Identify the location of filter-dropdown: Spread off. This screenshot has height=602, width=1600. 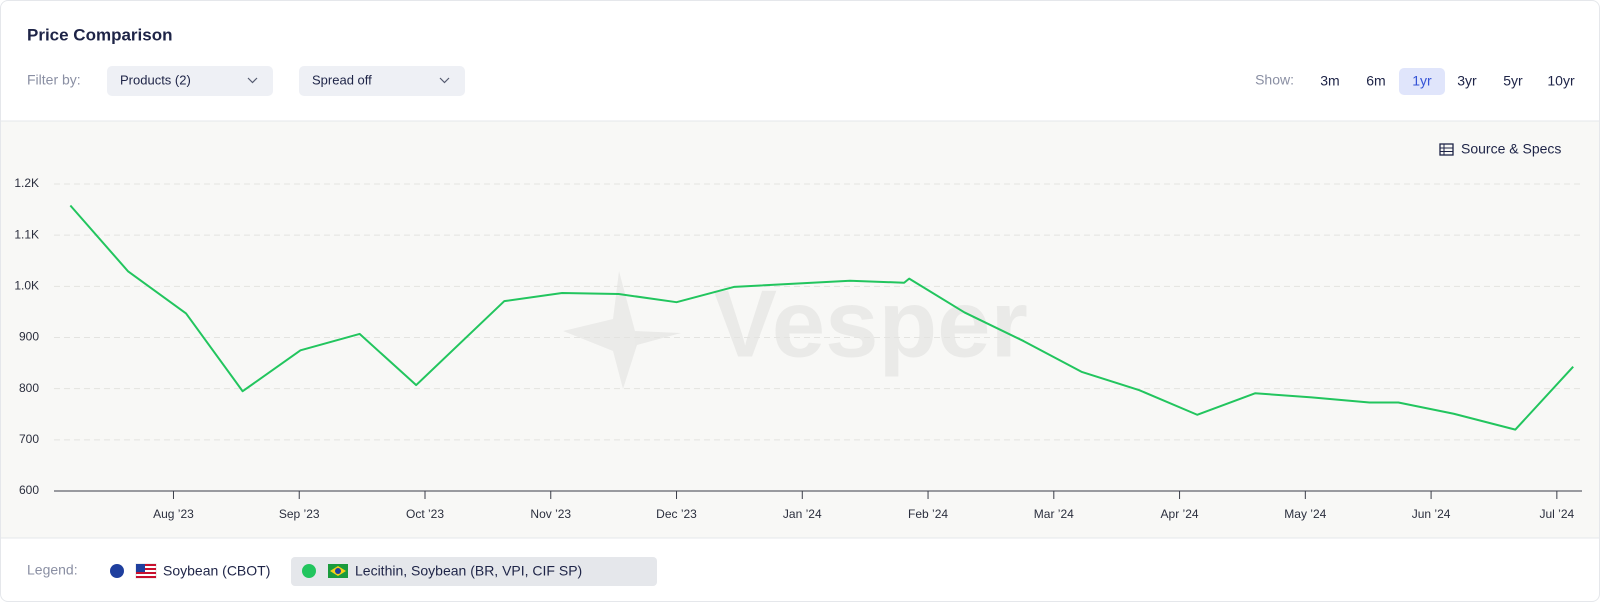
(382, 81).